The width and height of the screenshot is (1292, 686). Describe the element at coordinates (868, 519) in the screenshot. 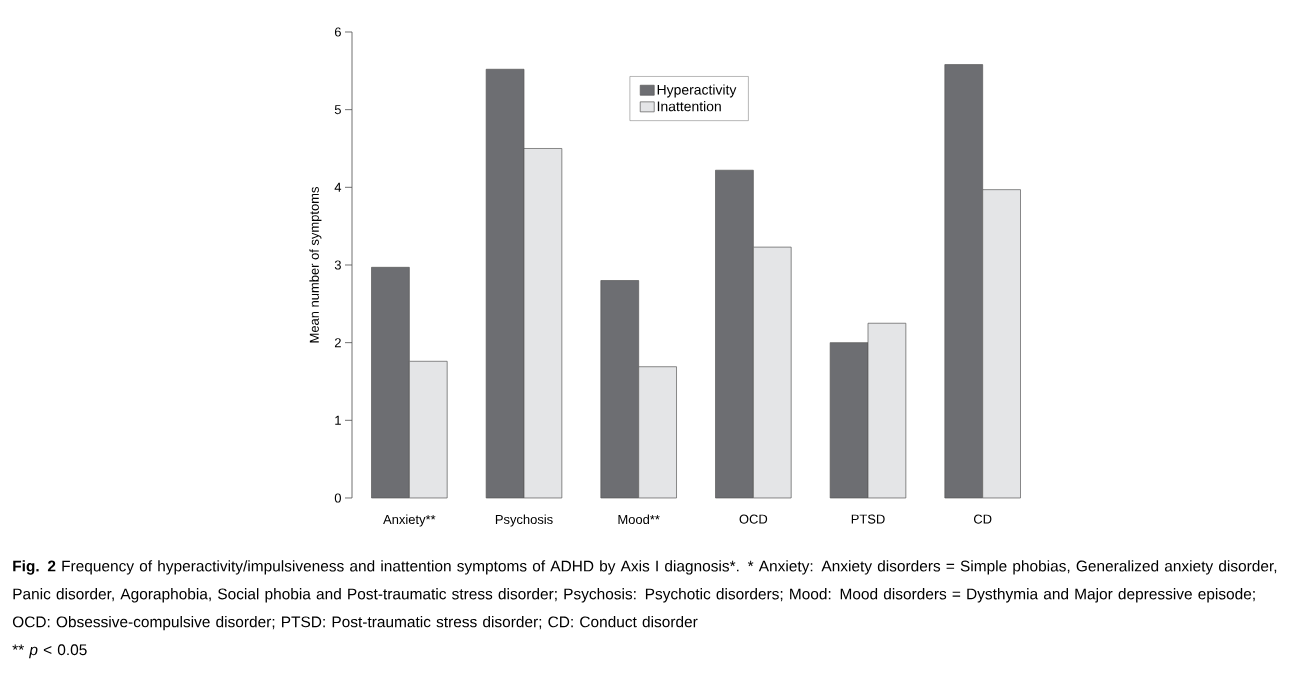

I see `x-tick-label: PTSD` at that location.